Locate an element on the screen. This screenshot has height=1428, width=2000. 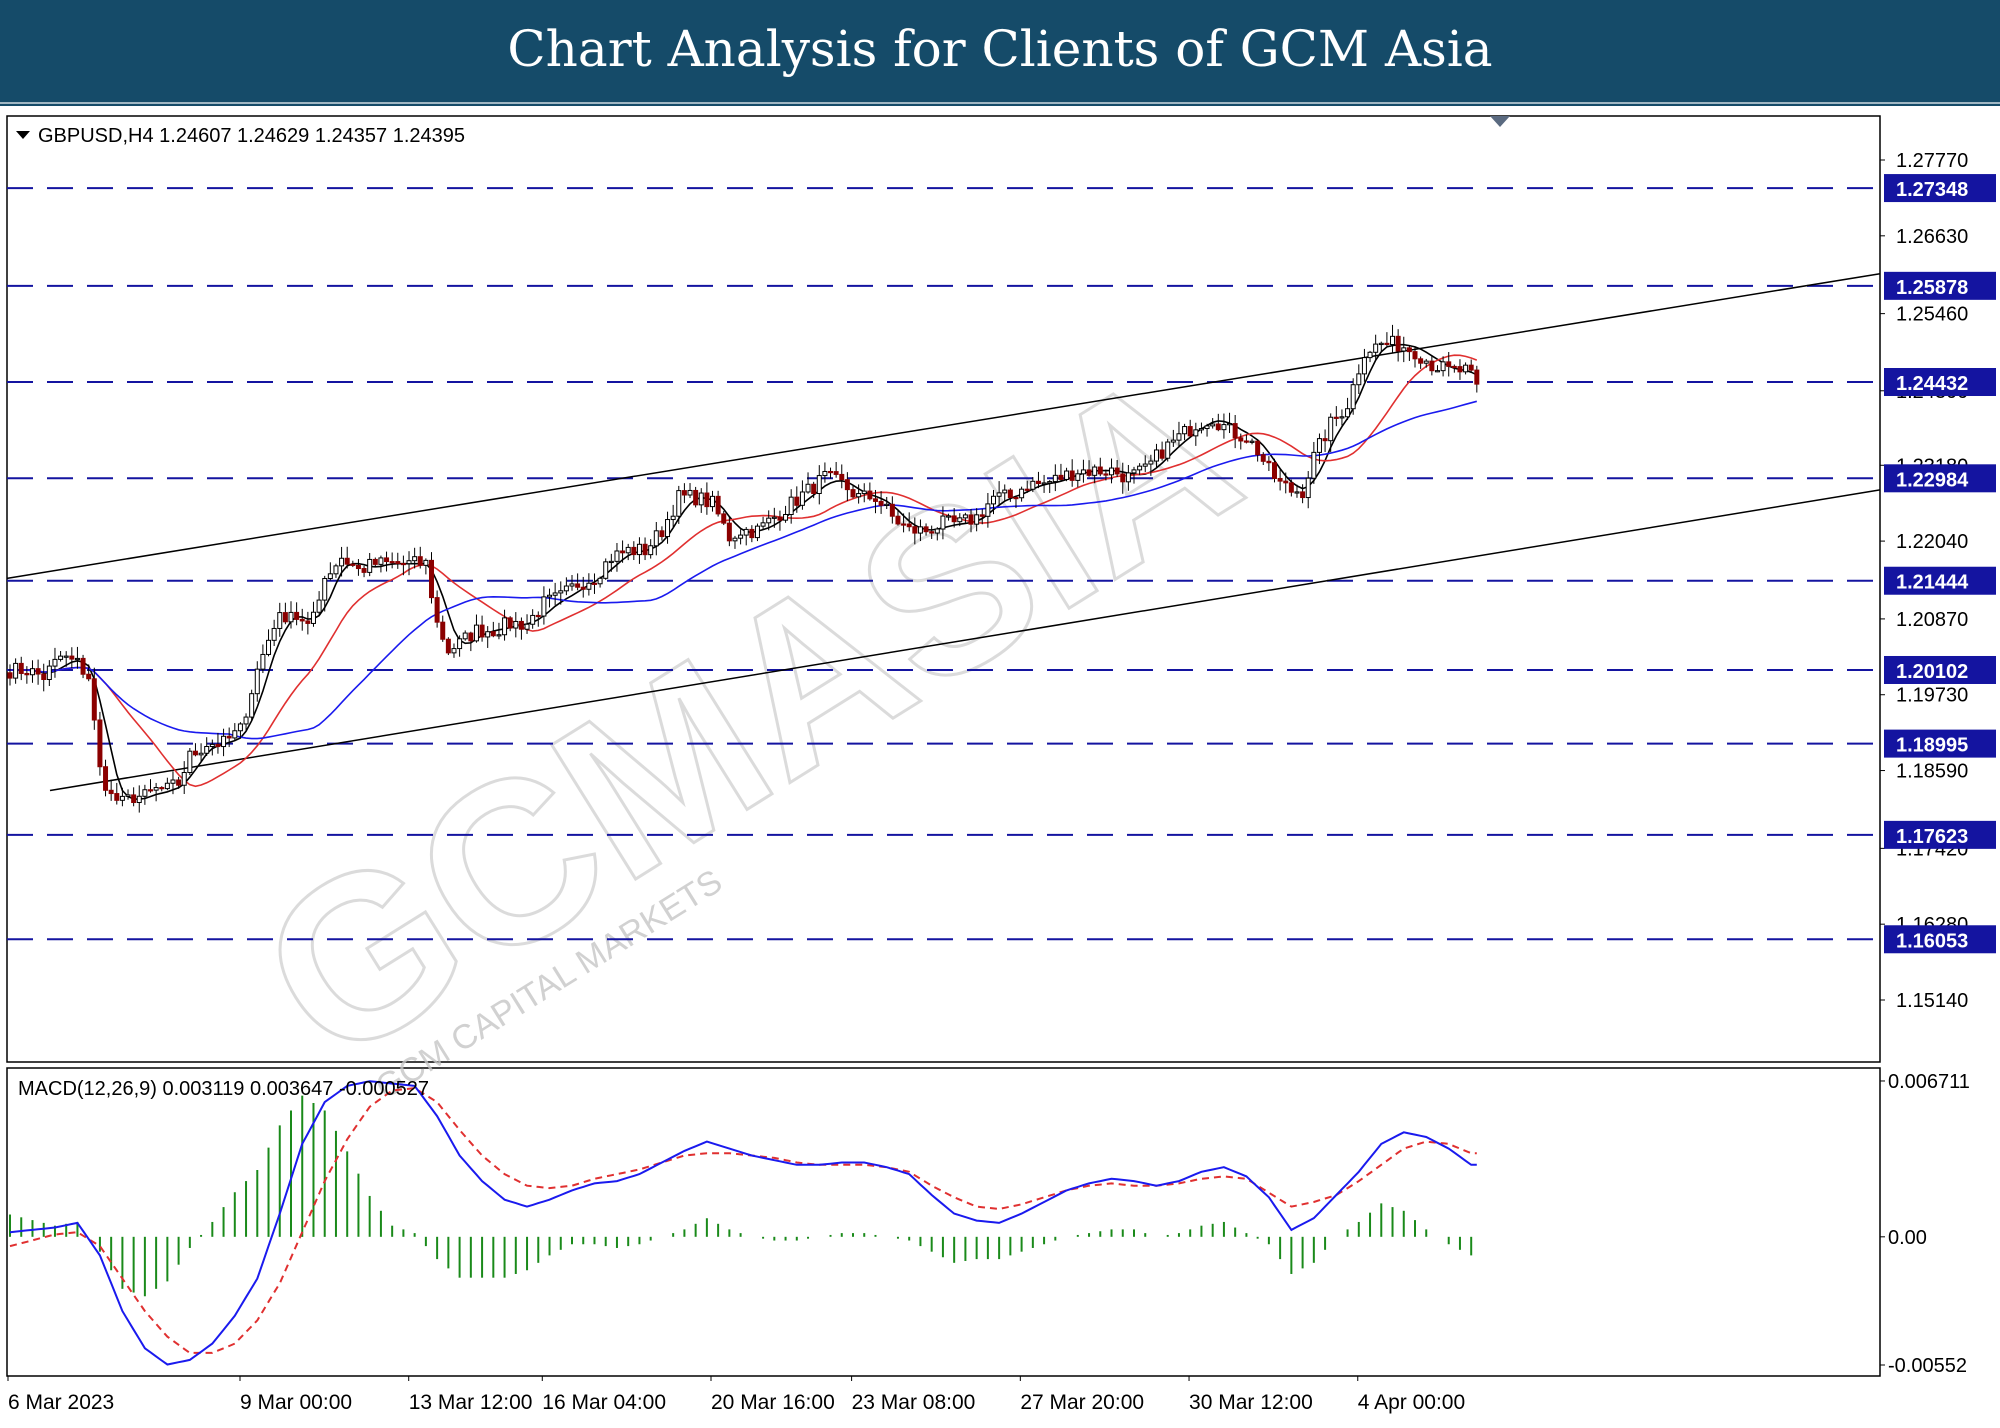
dropdown-arrow-icon is located at coordinates (23, 135).